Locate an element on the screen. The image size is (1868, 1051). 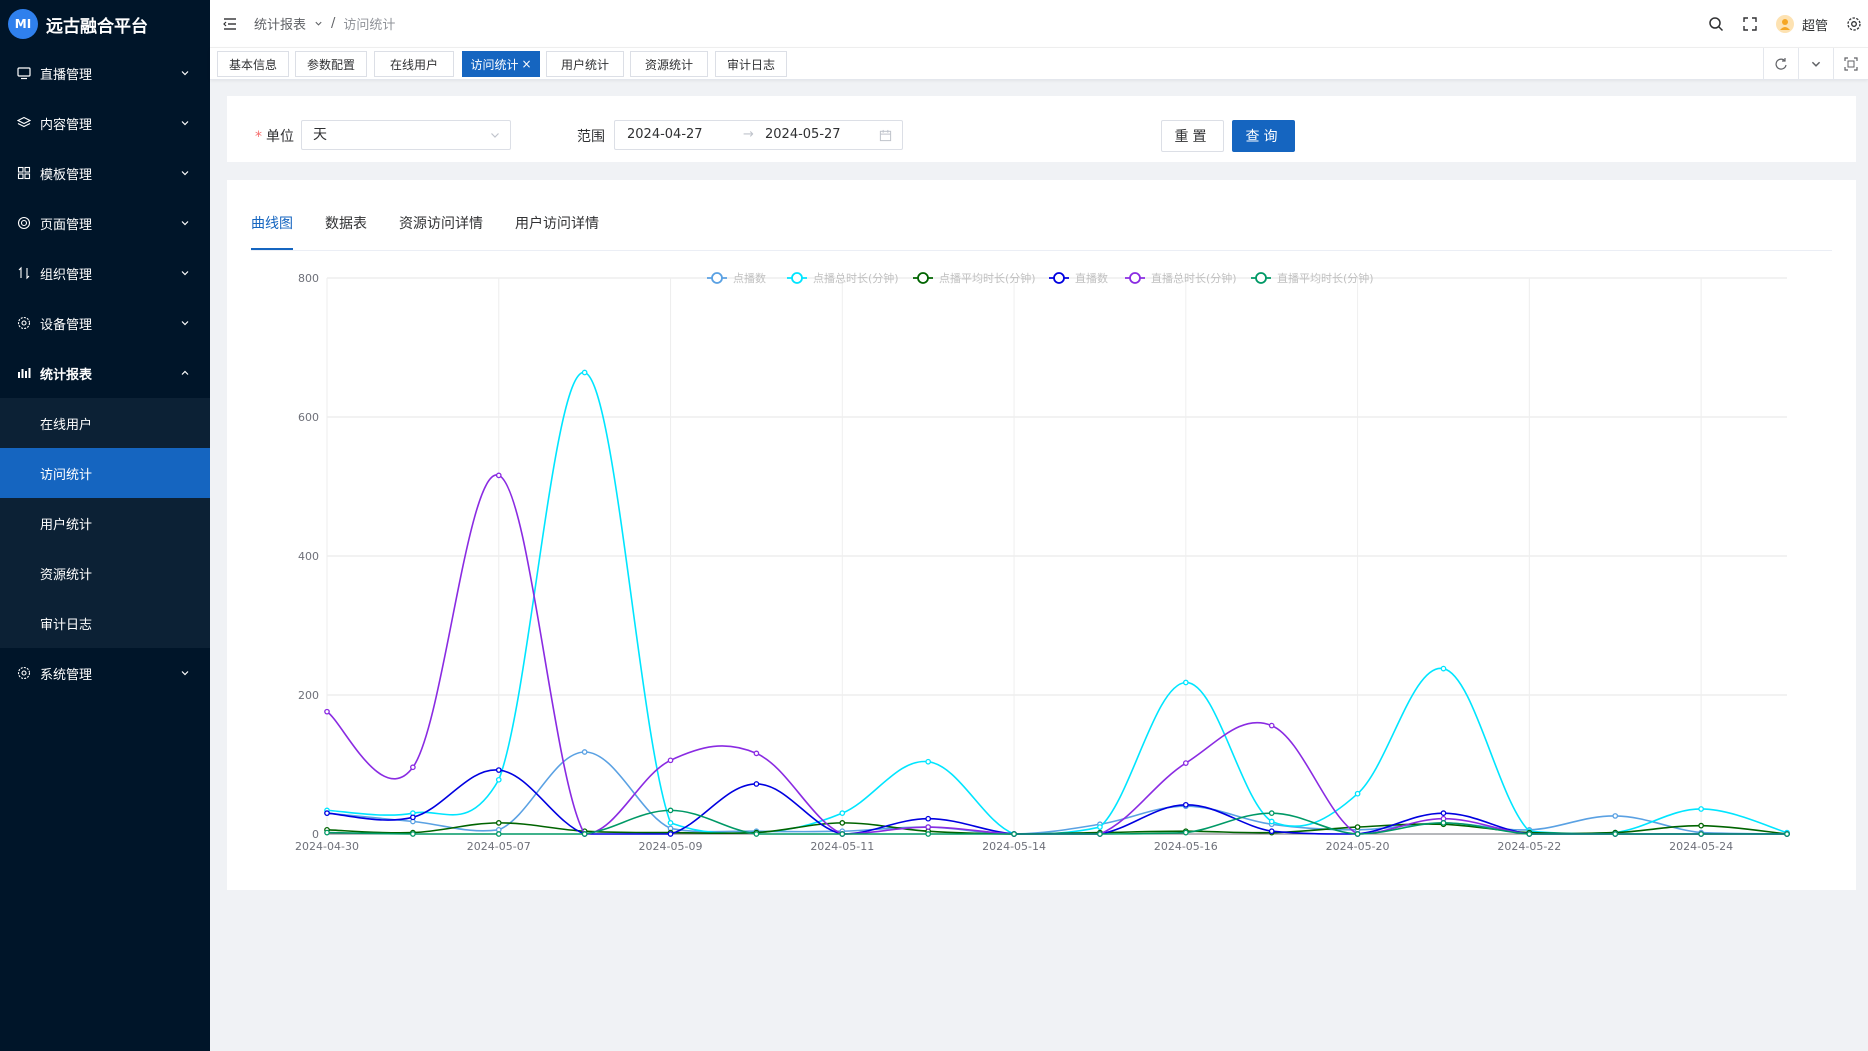
tab-data-table: 数据表 is located at coordinates (346, 224).